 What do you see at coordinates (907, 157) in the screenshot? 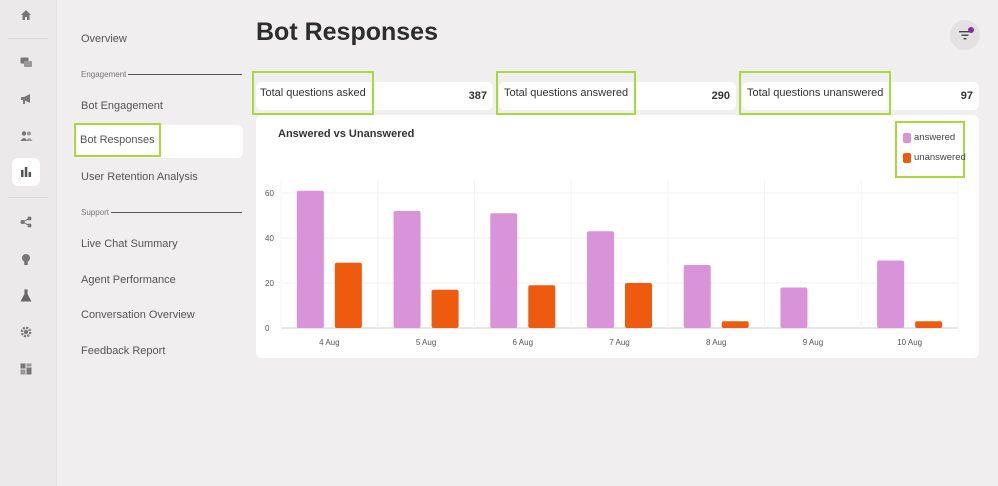
I see `legend-swatch-unanswered` at bounding box center [907, 157].